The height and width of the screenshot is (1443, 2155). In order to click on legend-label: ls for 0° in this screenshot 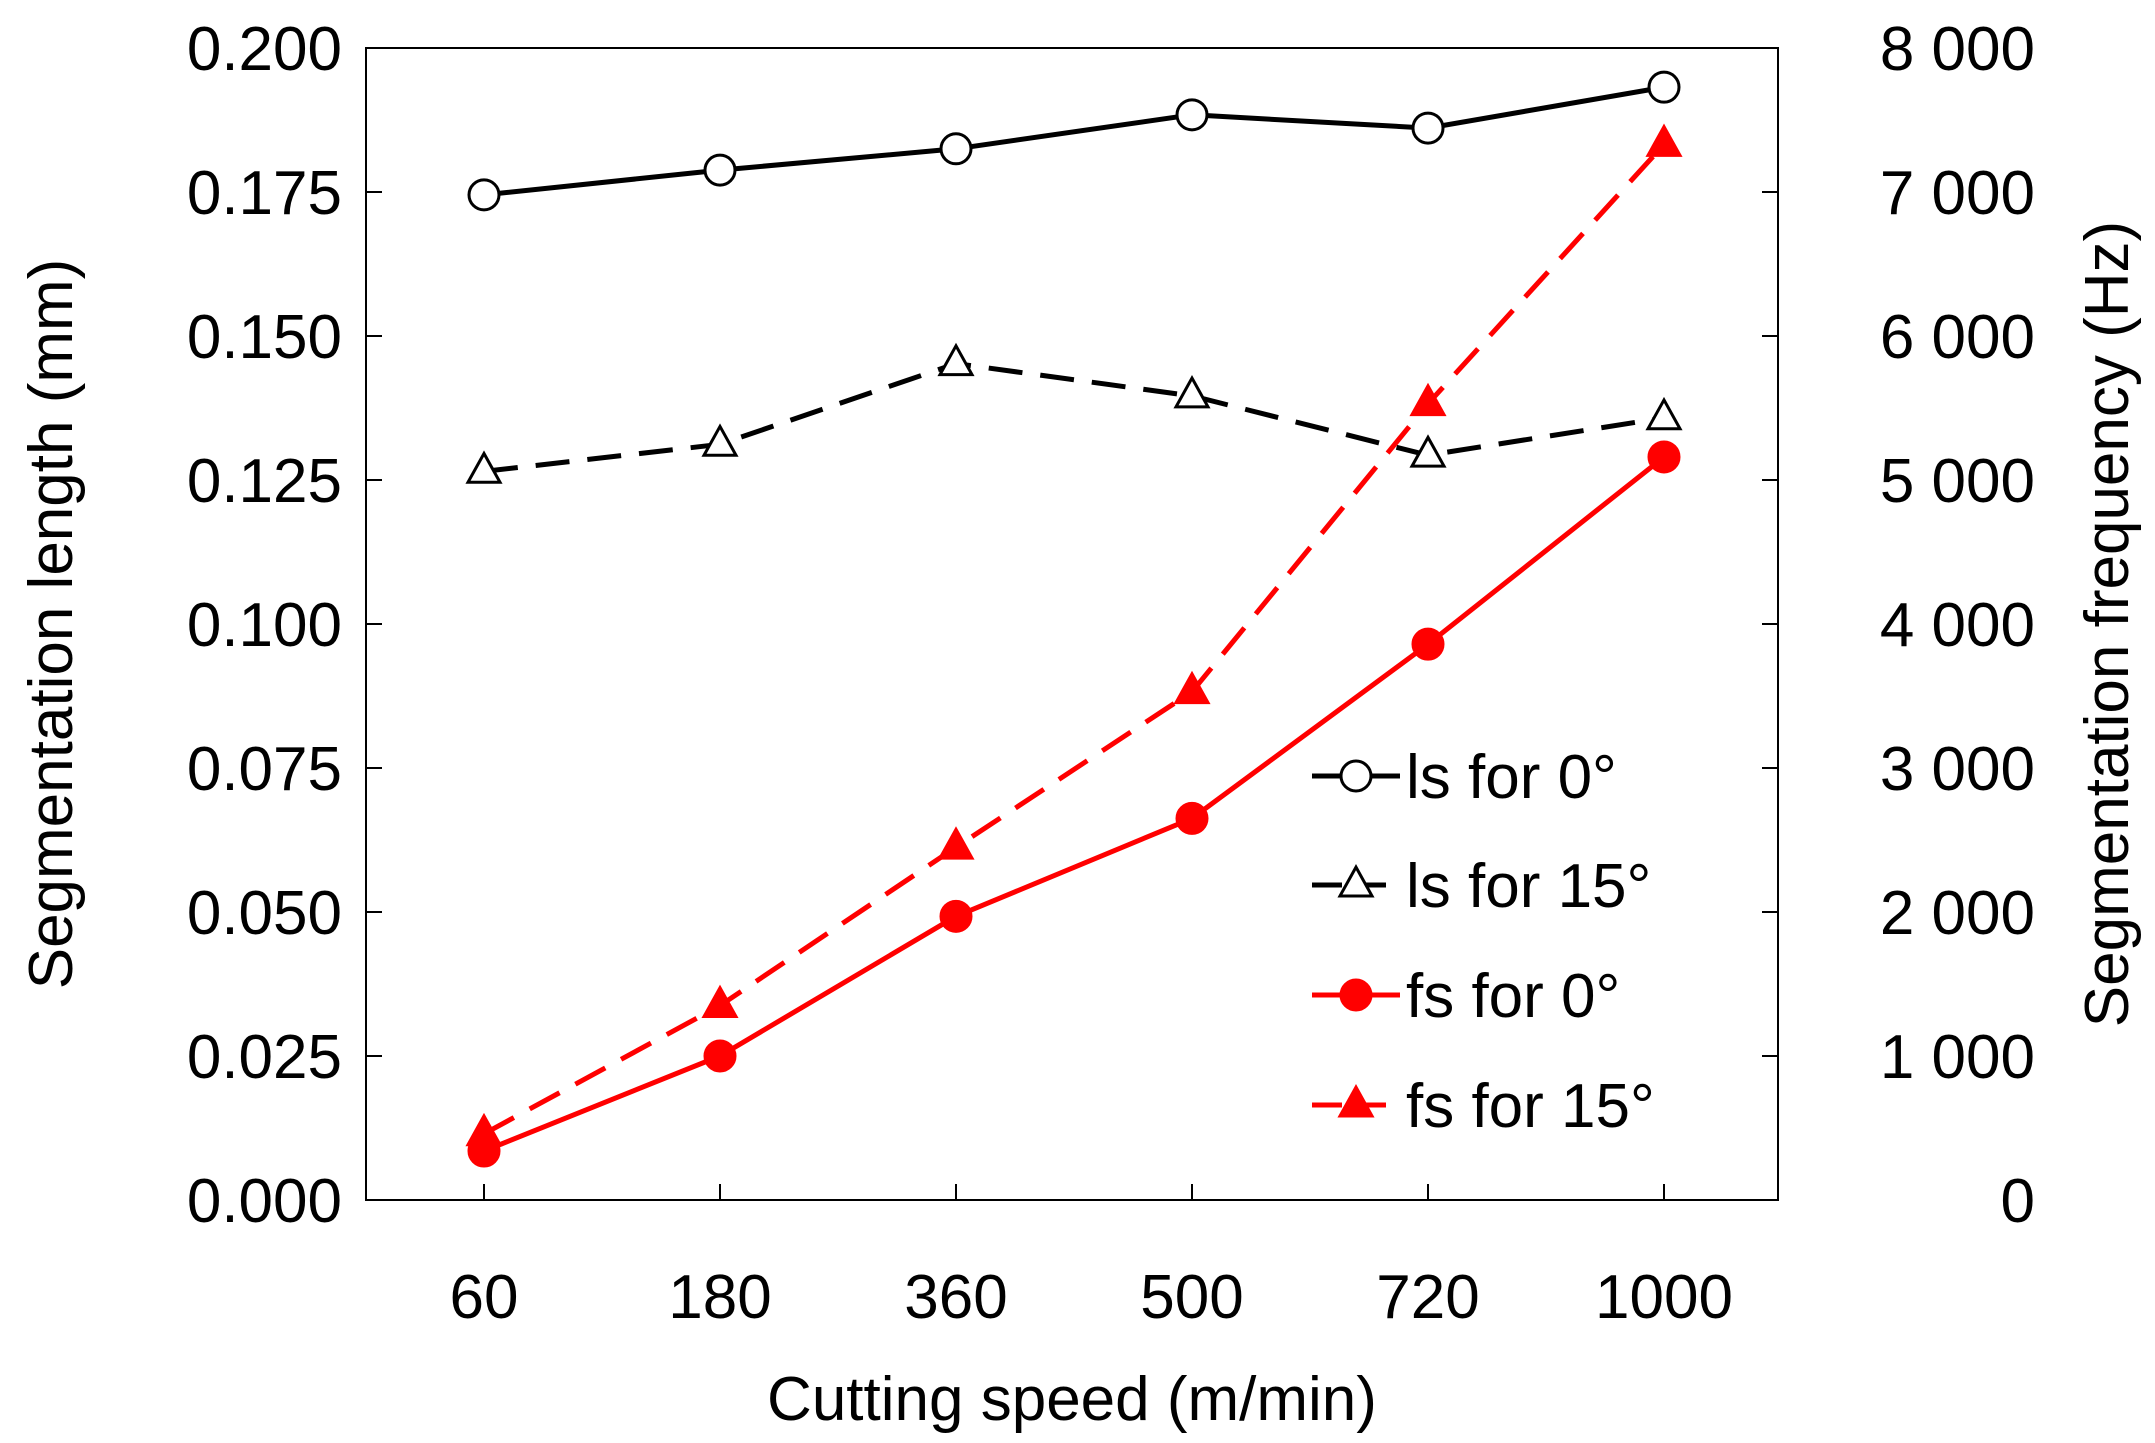, I will do `click(1511, 777)`.